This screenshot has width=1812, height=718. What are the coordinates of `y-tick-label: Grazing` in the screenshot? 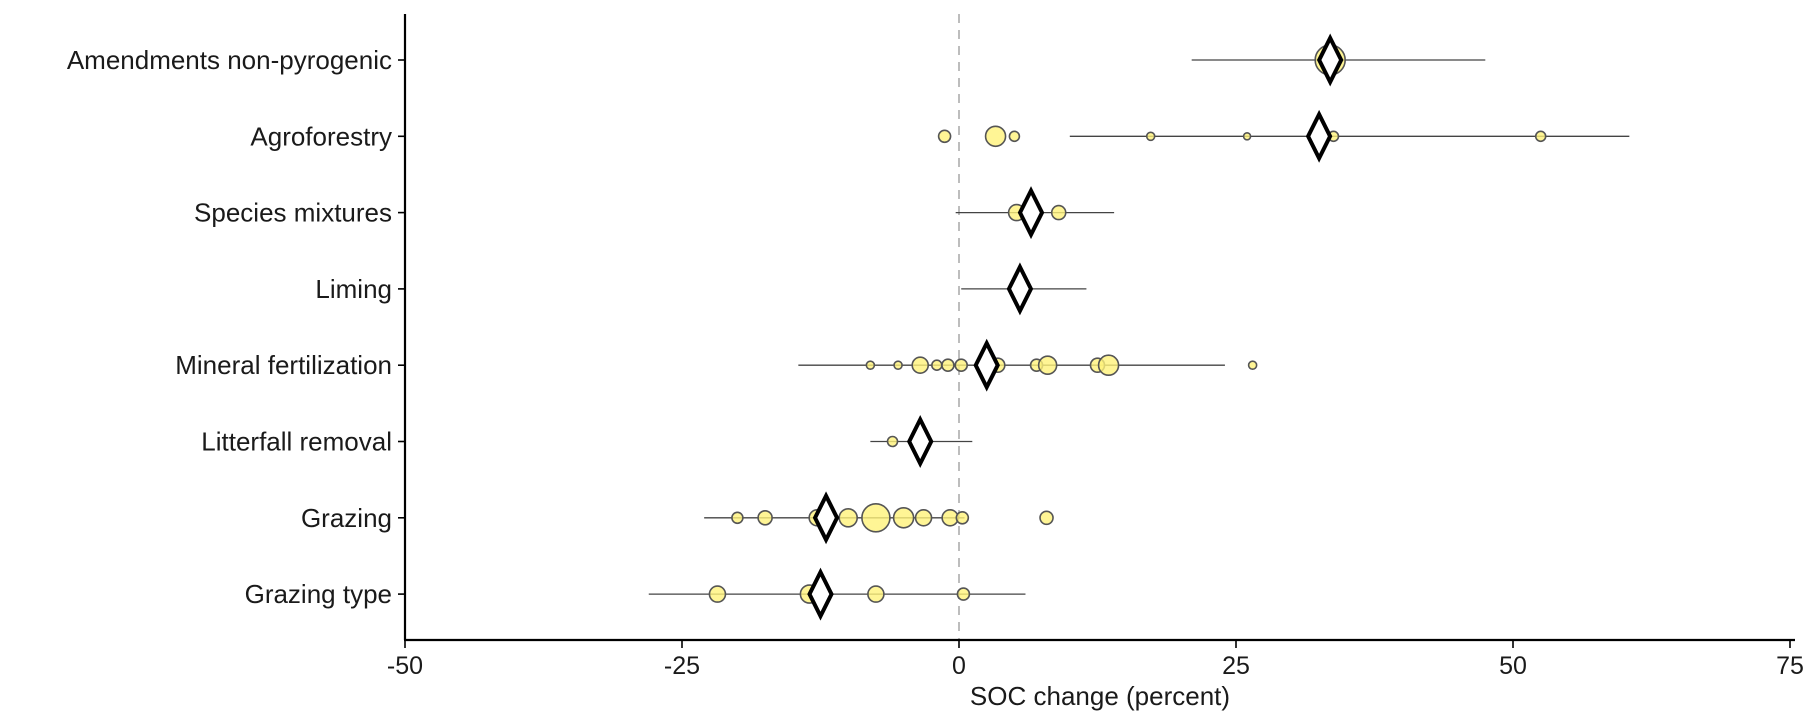 It's located at (346, 518).